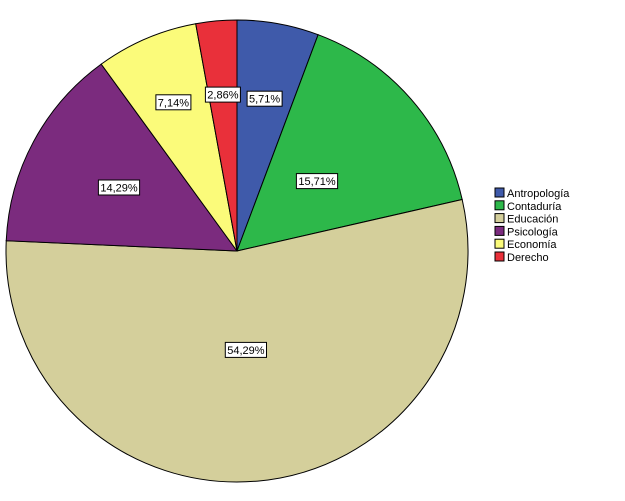 The image size is (625, 501). I want to click on pie-slice-psicologia, so click(122, 157).